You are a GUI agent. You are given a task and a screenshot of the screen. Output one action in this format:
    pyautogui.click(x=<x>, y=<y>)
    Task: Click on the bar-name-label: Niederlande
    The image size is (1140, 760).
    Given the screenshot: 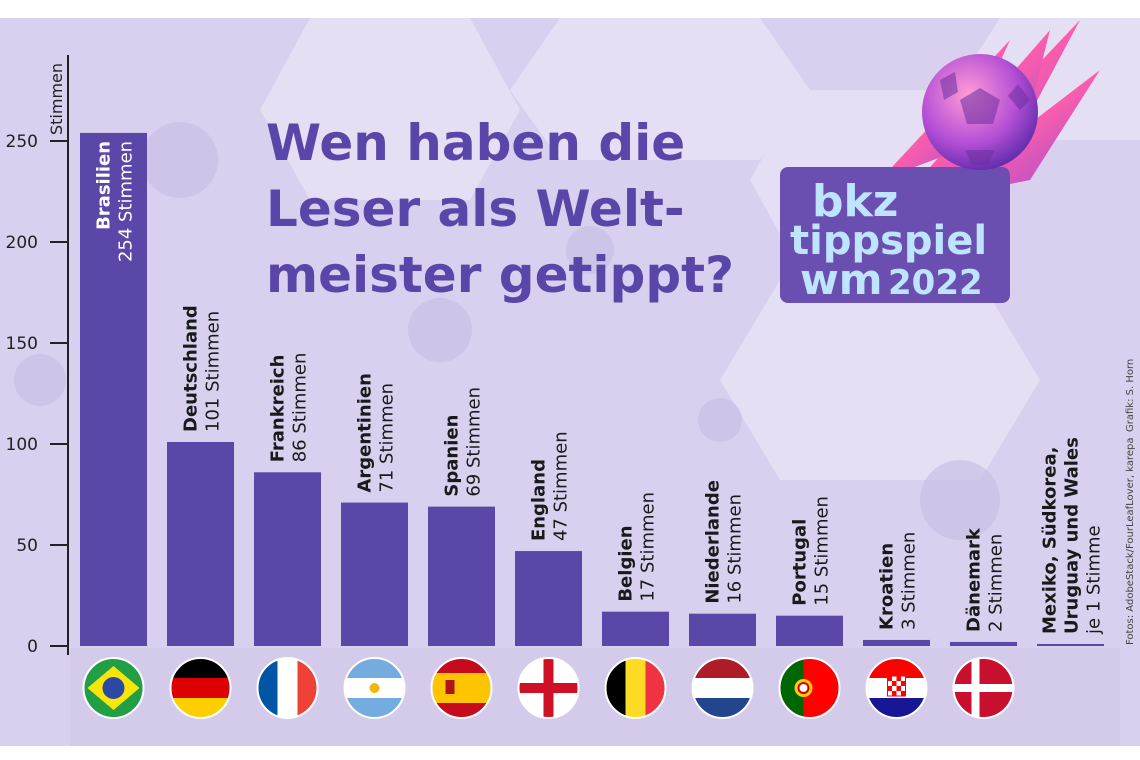 What is the action you would take?
    pyautogui.click(x=713, y=542)
    